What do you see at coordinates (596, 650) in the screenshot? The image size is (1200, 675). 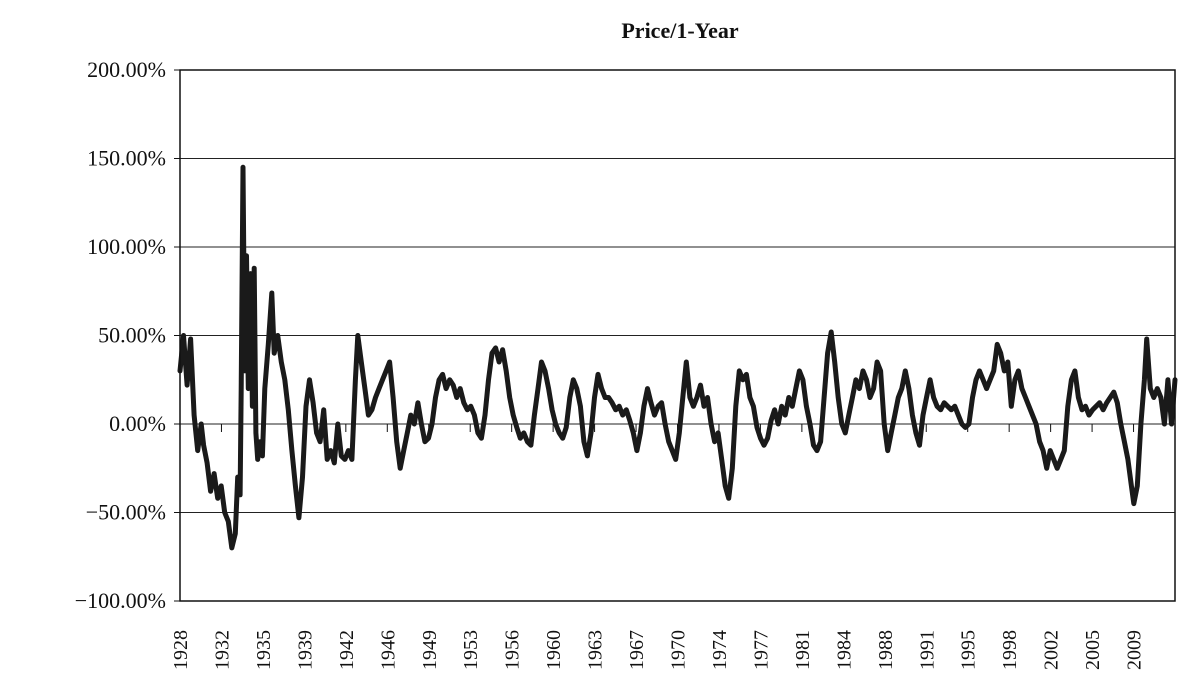 I see `x-tick-label: 1963` at bounding box center [596, 650].